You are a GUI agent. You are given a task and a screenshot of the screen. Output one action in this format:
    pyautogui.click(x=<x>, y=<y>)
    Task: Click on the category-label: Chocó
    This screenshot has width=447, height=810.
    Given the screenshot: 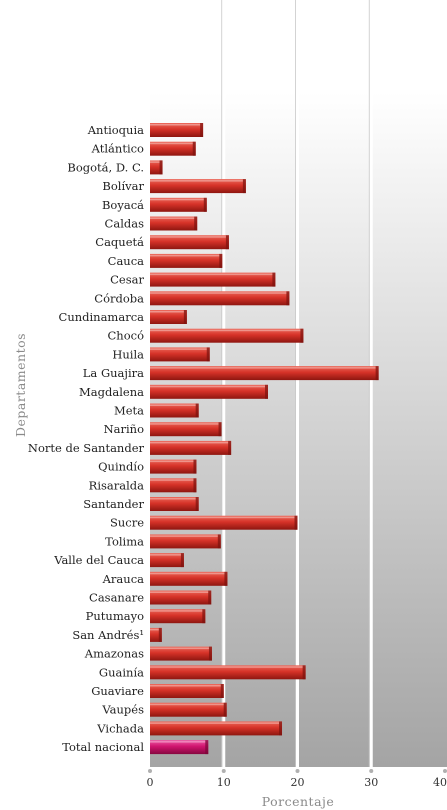 What is the action you would take?
    pyautogui.click(x=126, y=336)
    